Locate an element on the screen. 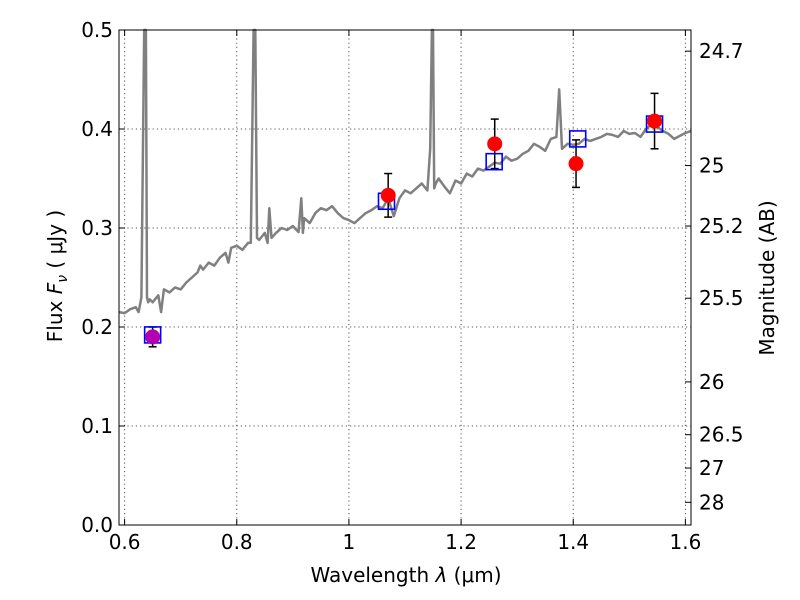 Image resolution: width=800 pixels, height=600 pixels. mag-tick-label: 26 is located at coordinates (711, 382).